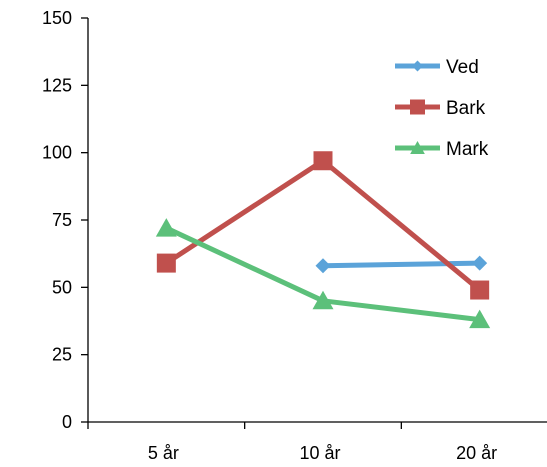  Describe the element at coordinates (417, 107) in the screenshot. I see `legend-marker-bark` at that location.